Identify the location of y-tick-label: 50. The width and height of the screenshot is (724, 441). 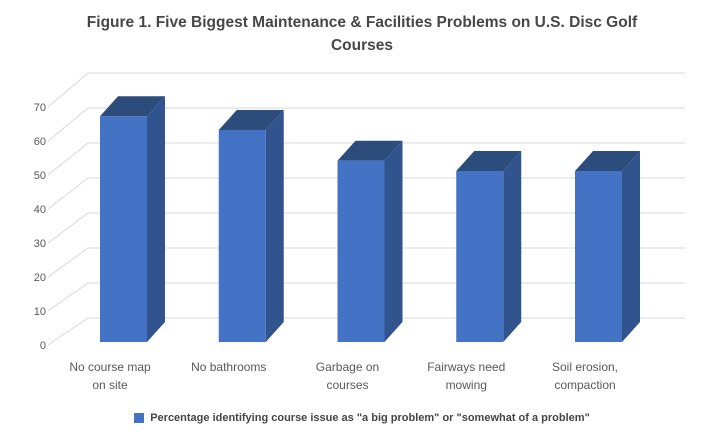
(40, 176).